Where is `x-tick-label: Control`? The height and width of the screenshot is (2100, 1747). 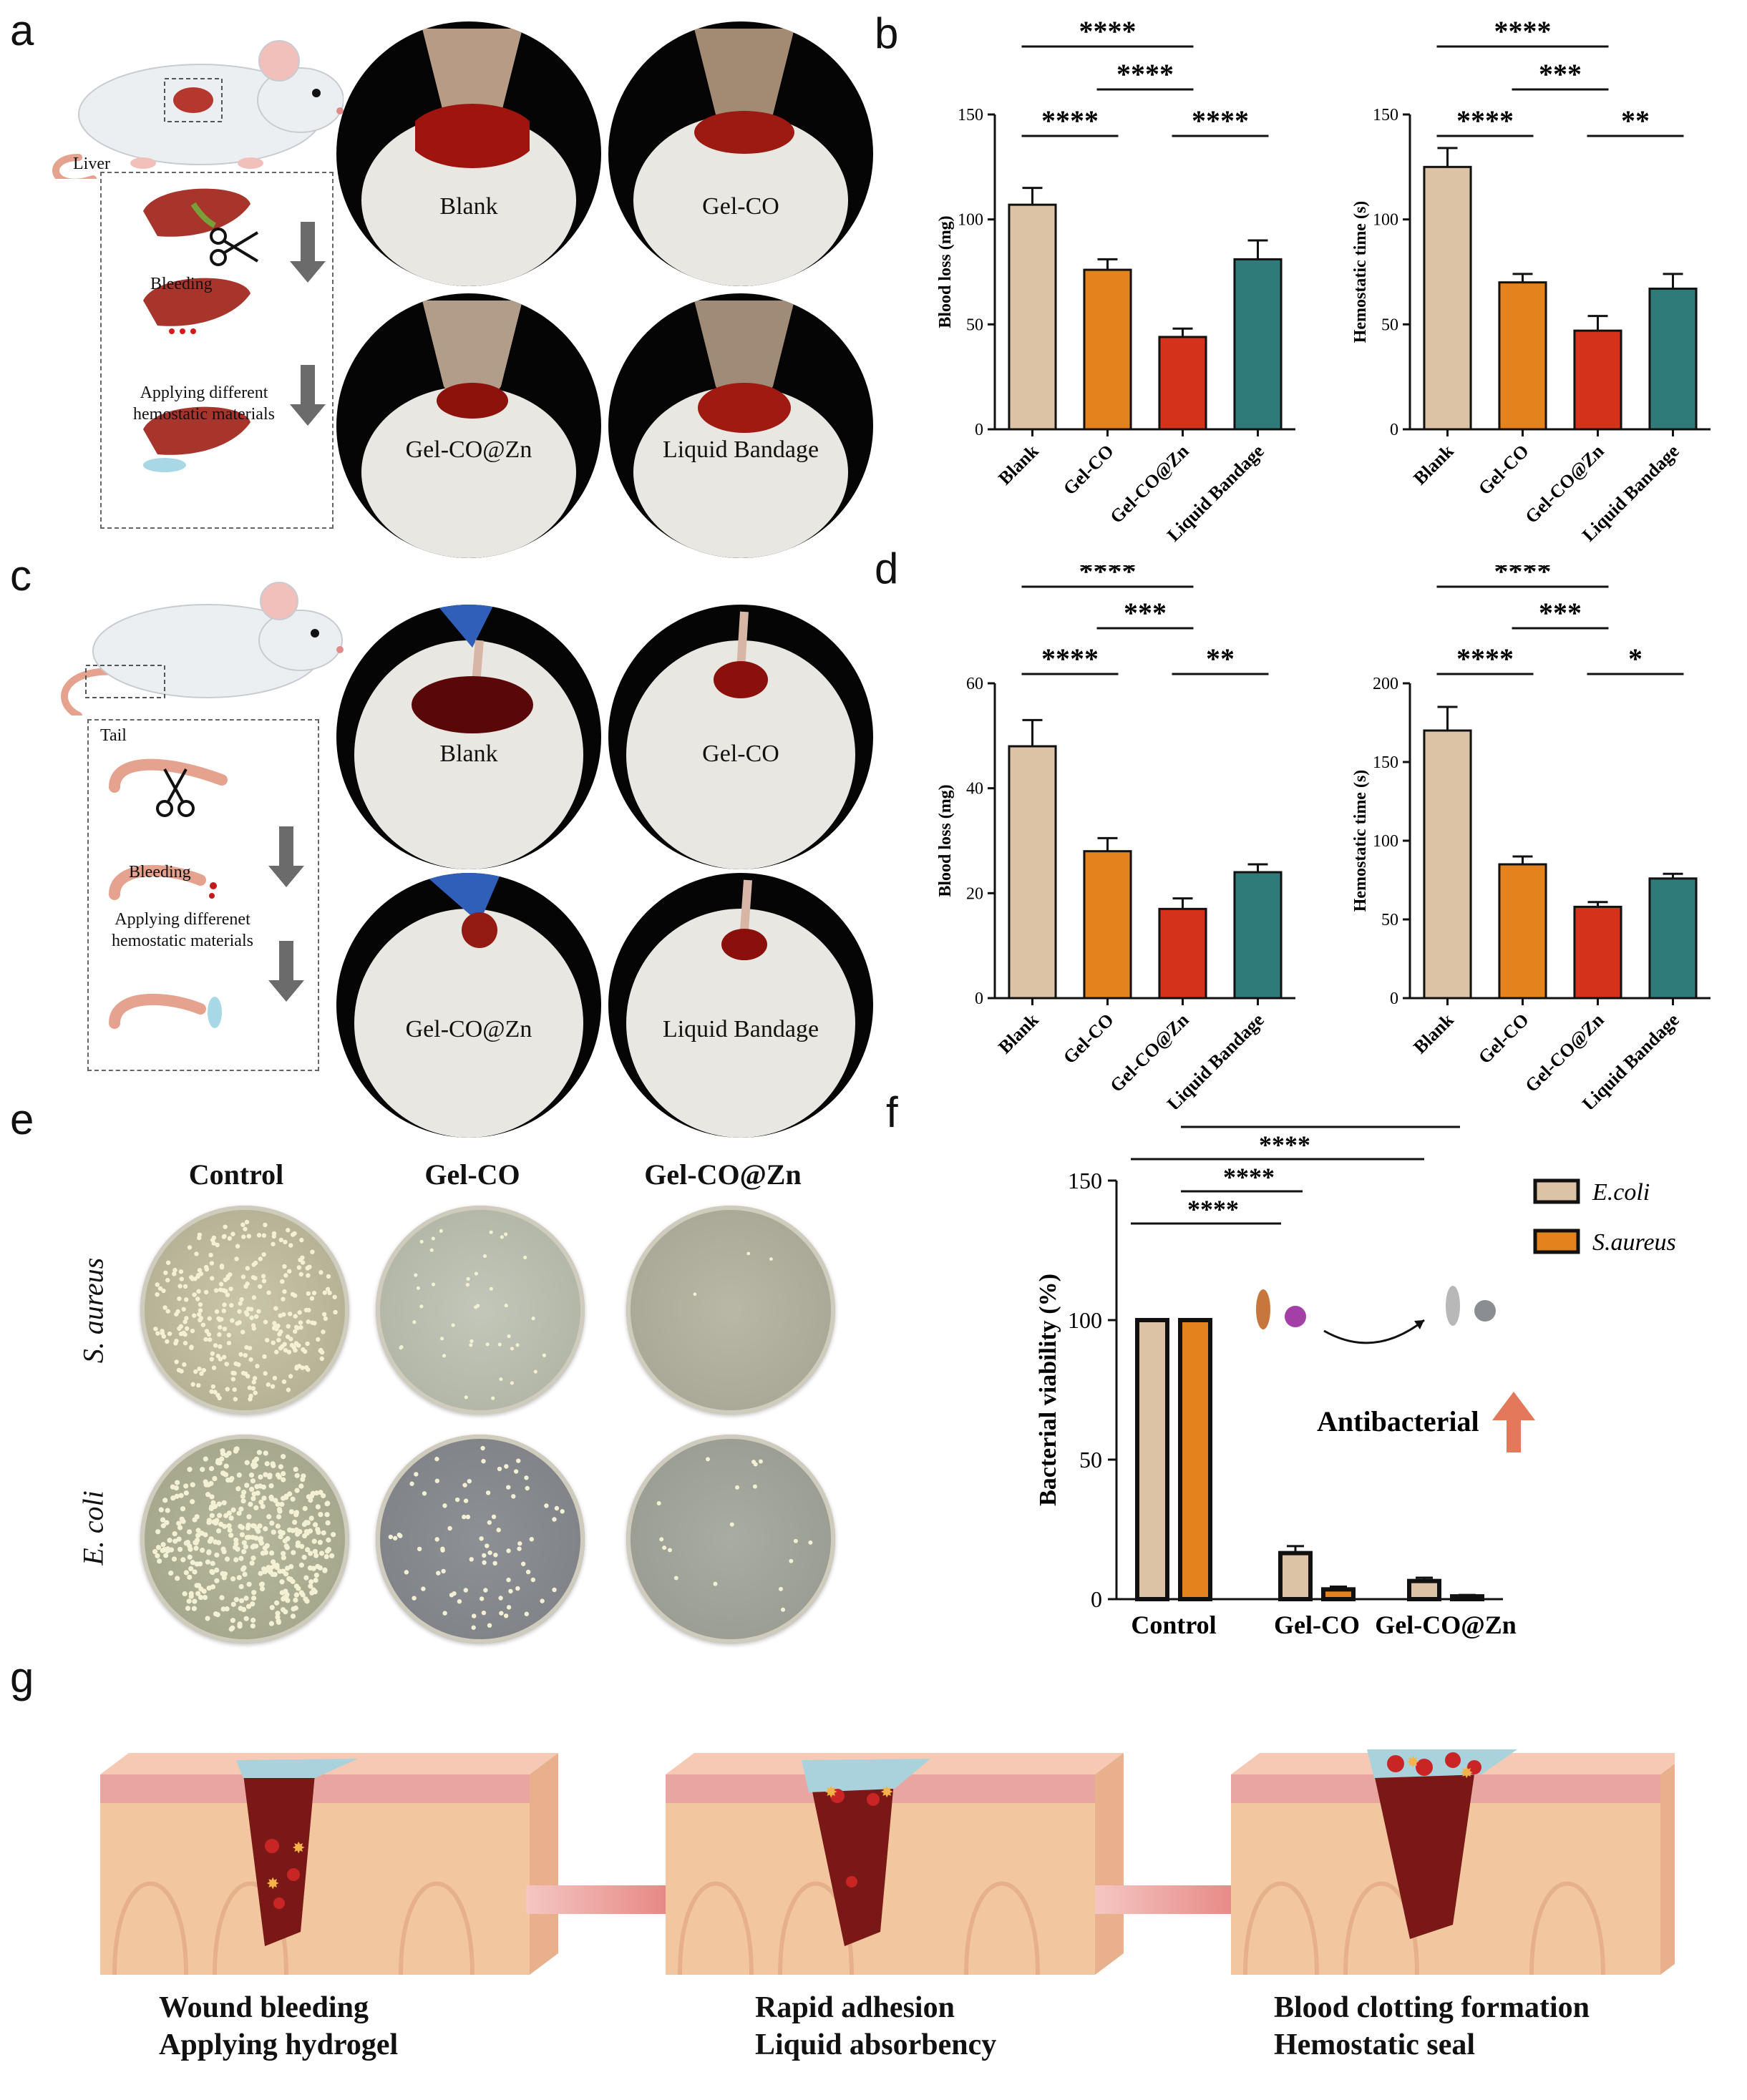 x-tick-label: Control is located at coordinates (1173, 1625).